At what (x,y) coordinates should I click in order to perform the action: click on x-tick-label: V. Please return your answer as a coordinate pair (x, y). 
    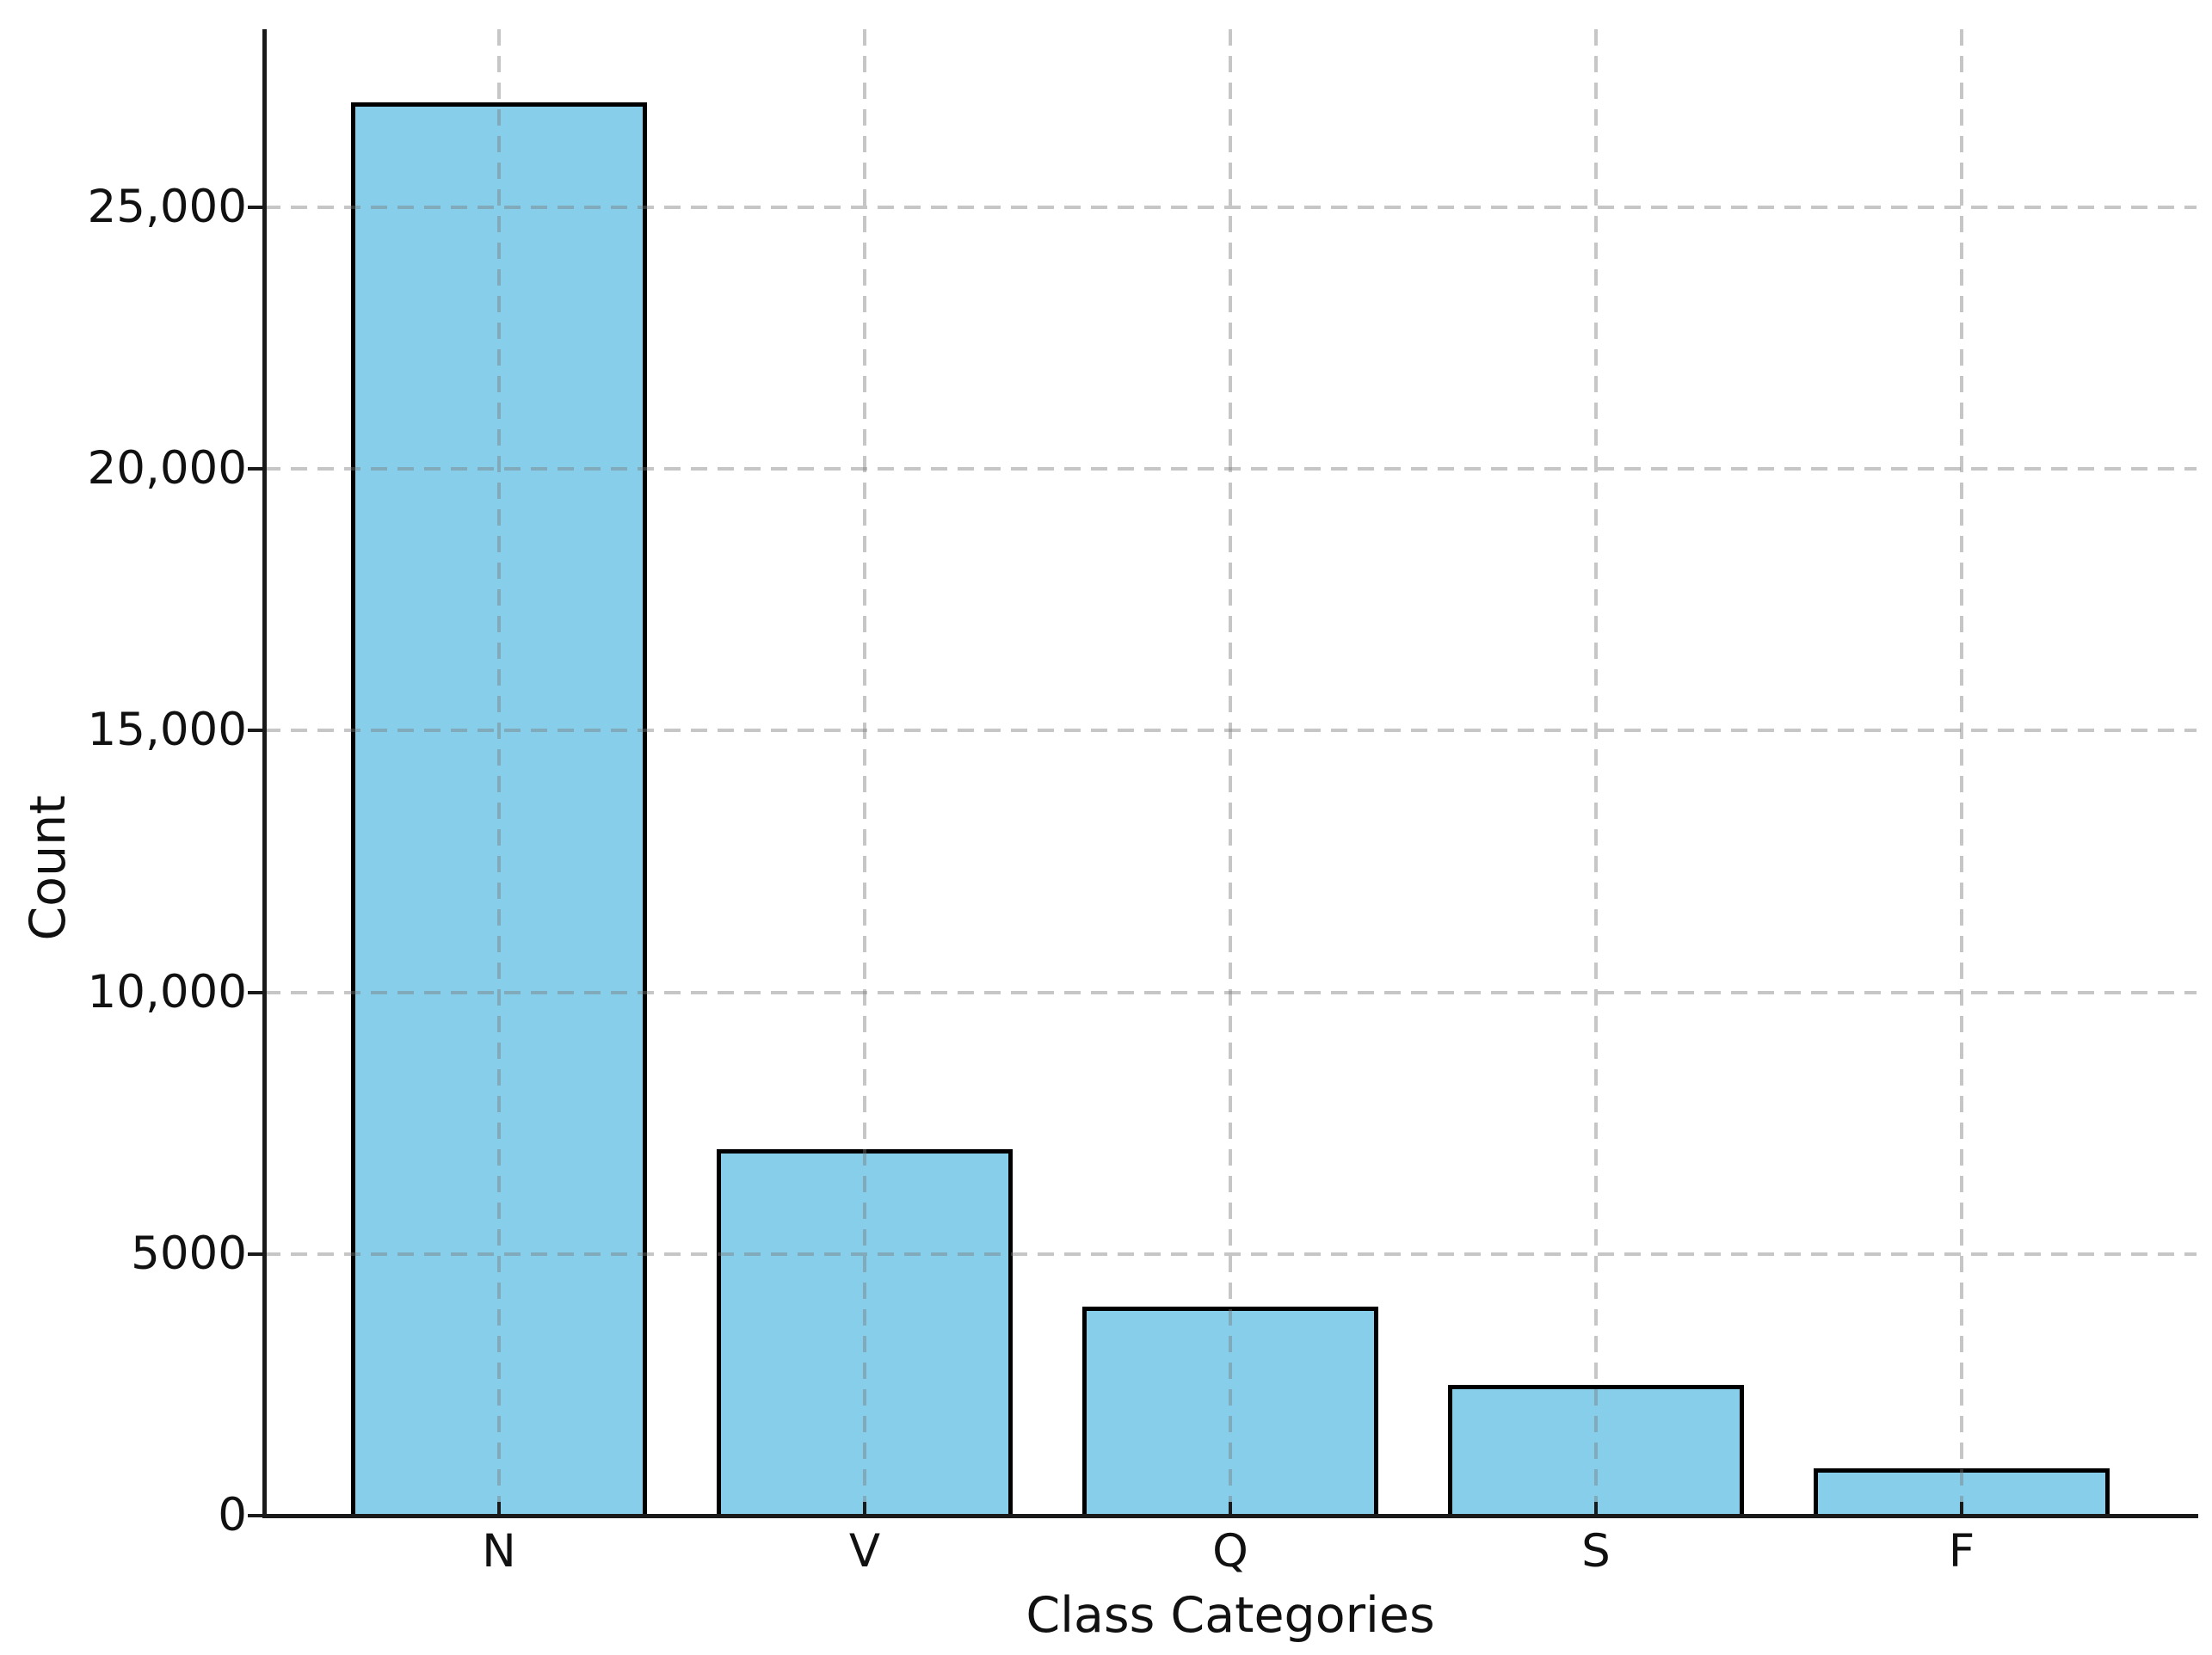
    Looking at the image, I should click on (865, 1551).